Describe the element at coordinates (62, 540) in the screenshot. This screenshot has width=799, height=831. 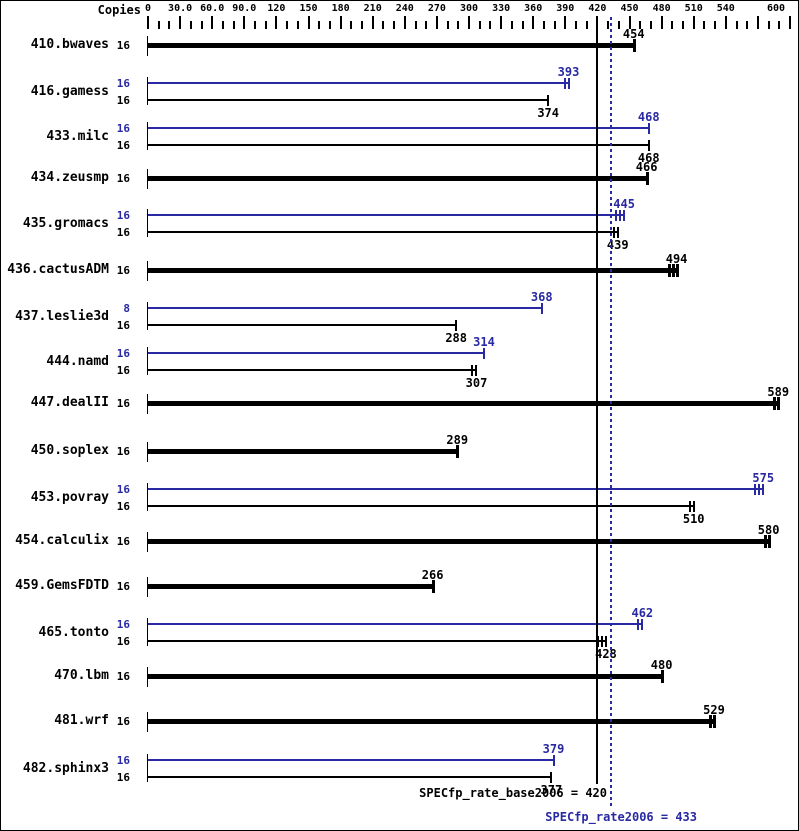
I see `benchmark-name: 454.calculix` at that location.